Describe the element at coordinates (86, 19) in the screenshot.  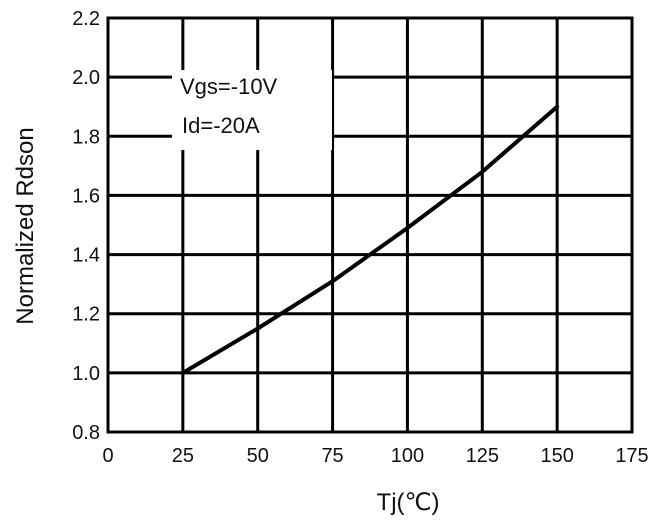
I see `y-tick-label: 2.2` at that location.